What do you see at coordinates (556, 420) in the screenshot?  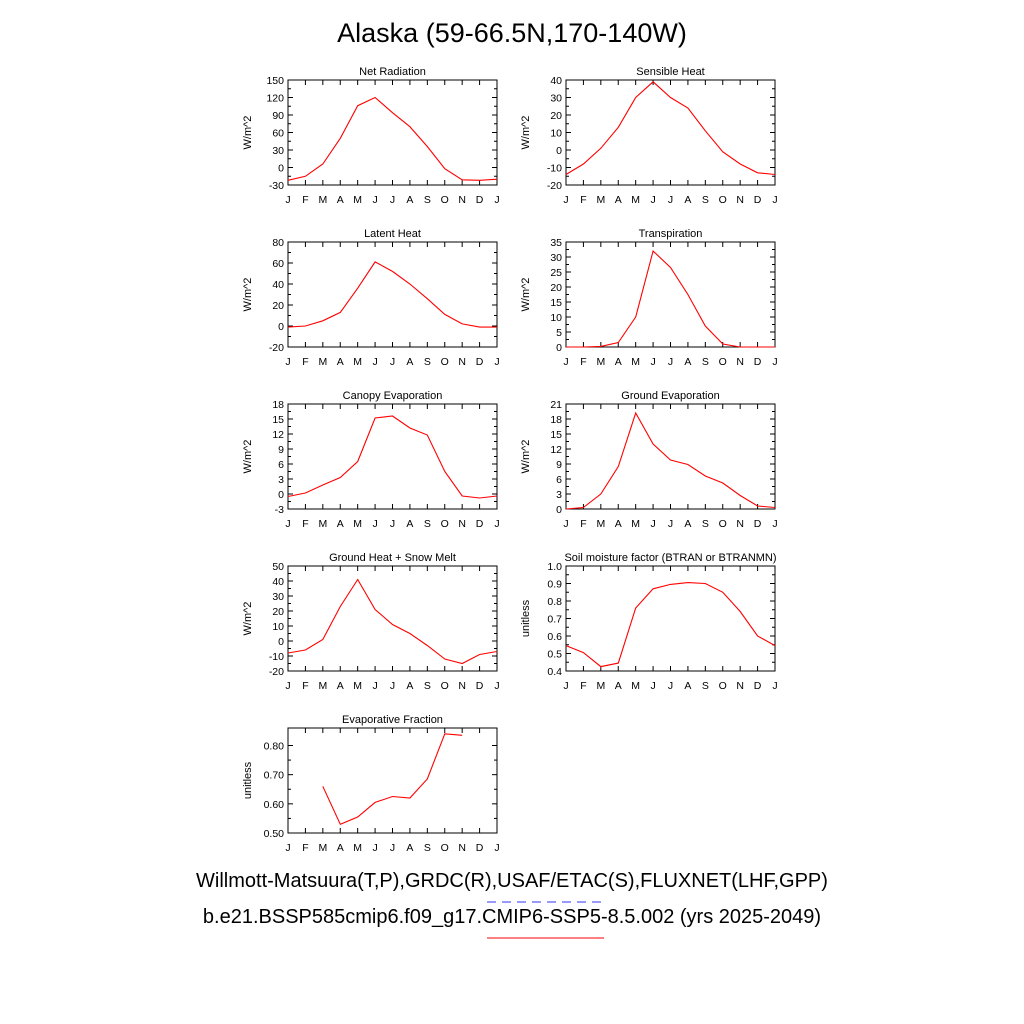 I see `y-tick-label: 18` at bounding box center [556, 420].